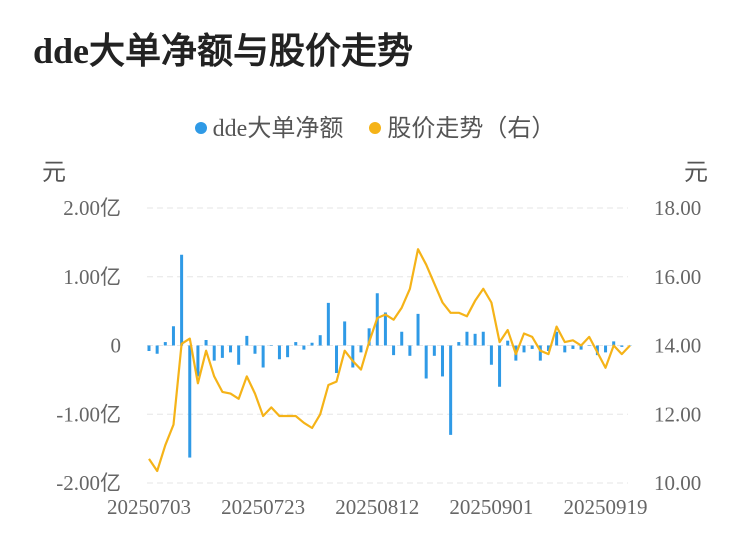 This screenshot has height=558, width=750. I want to click on x-tick-label: 20250723, so click(263, 507).